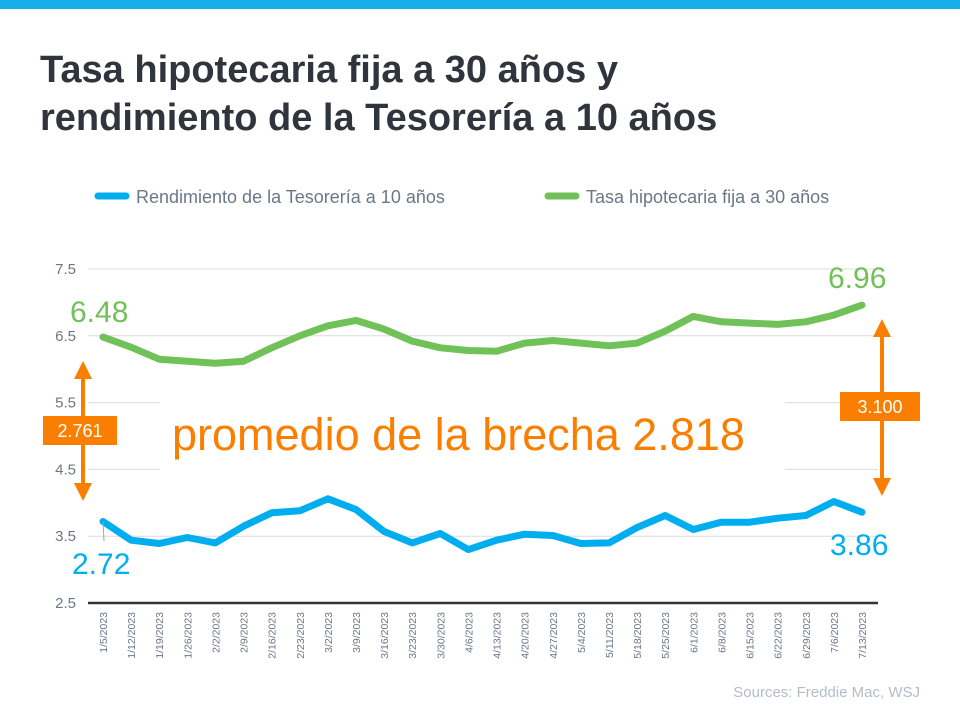 The height and width of the screenshot is (720, 960). What do you see at coordinates (132, 635) in the screenshot?
I see `x-tick-label: 1/12/2023` at bounding box center [132, 635].